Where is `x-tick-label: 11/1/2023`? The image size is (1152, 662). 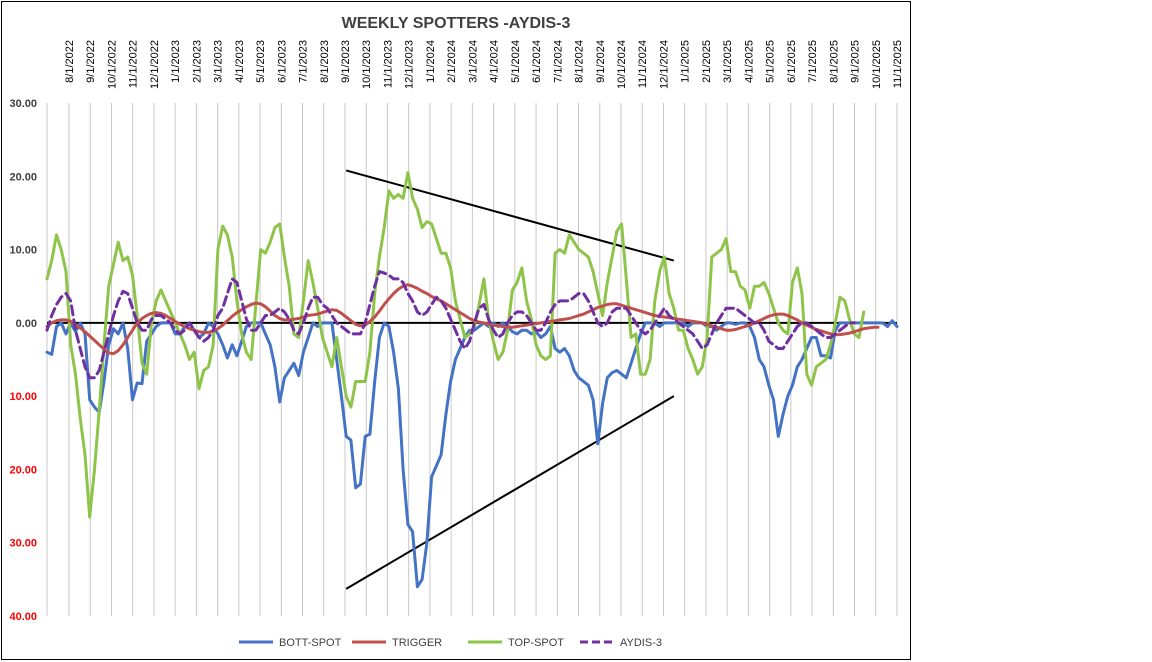
x-tick-label: 11/1/2023 is located at coordinates (388, 64).